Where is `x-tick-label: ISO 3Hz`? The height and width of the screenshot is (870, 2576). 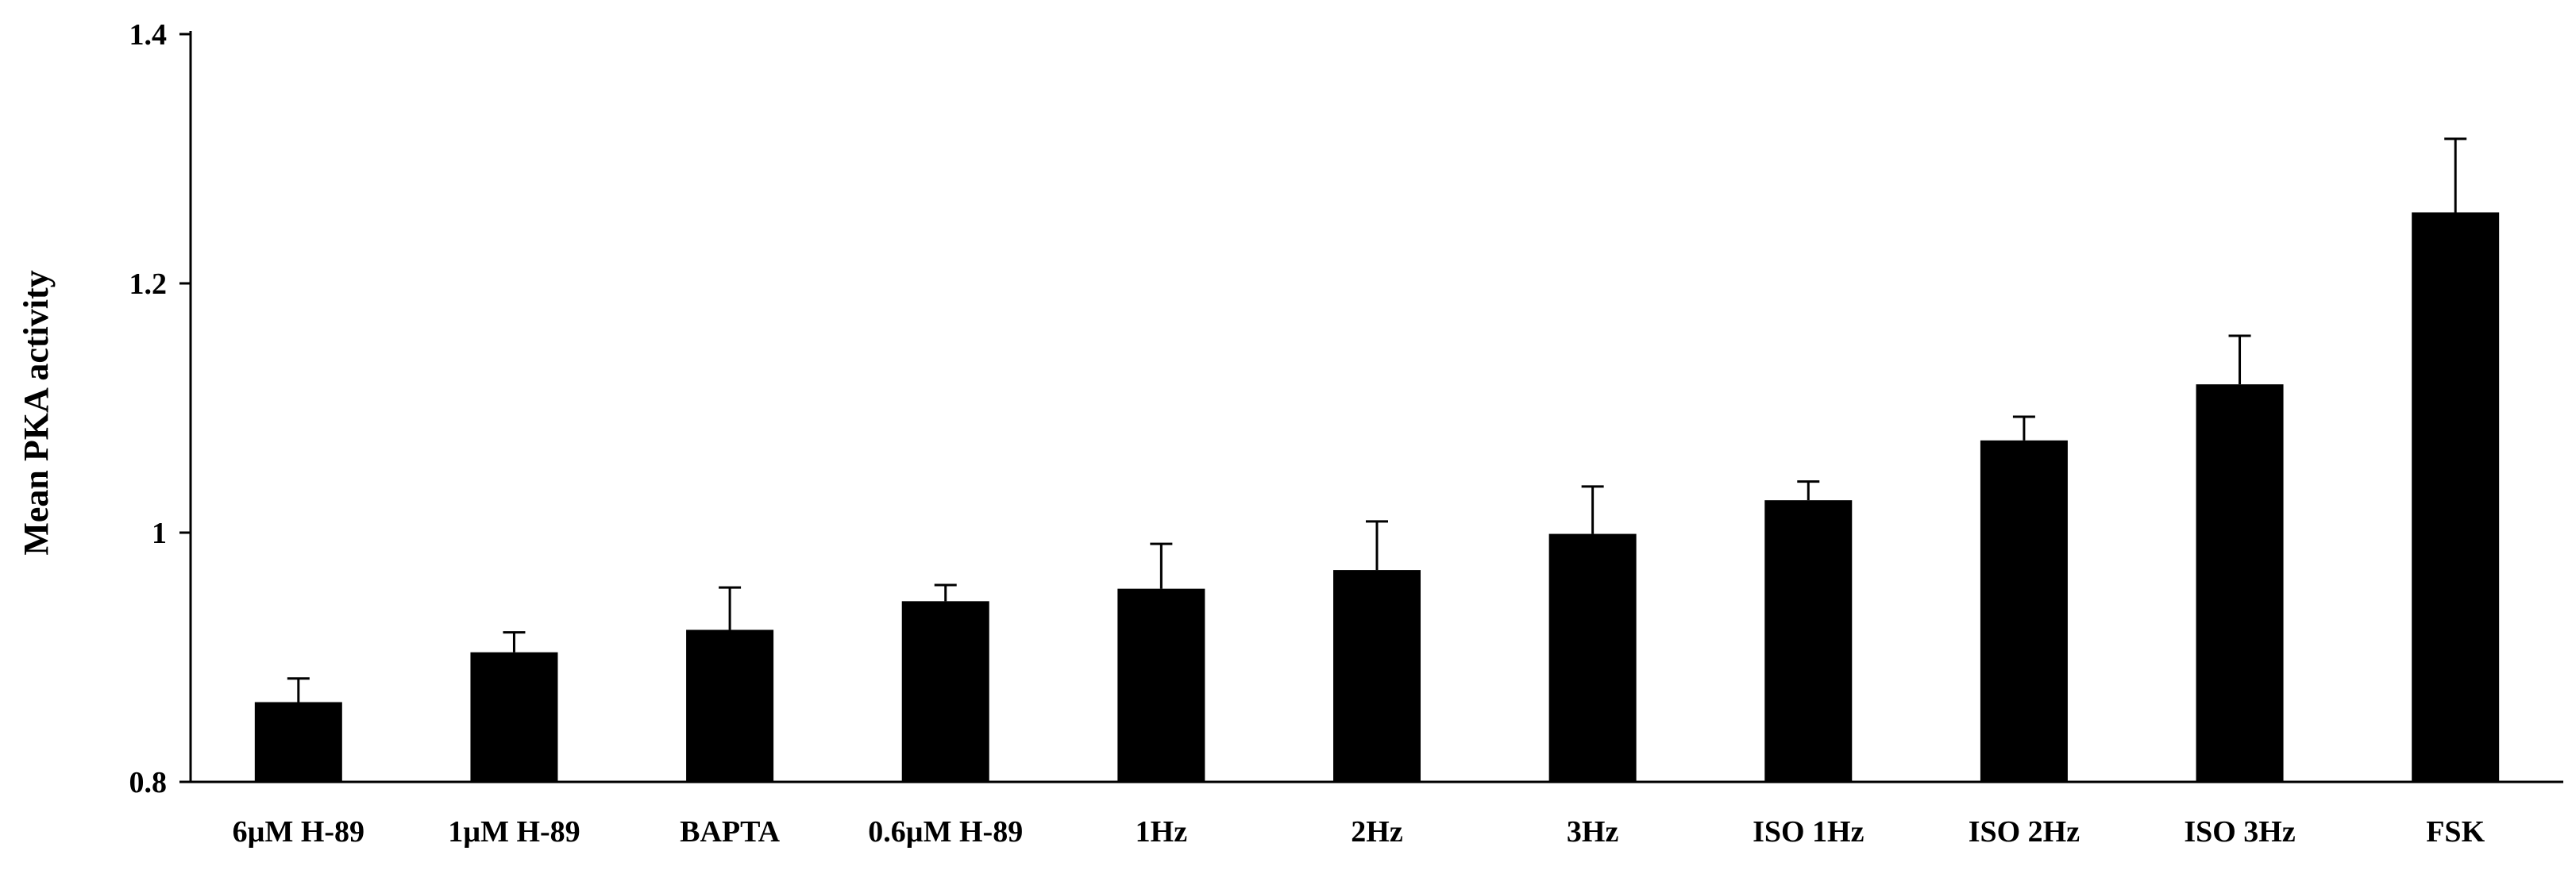
x-tick-label: ISO 3Hz is located at coordinates (2240, 832).